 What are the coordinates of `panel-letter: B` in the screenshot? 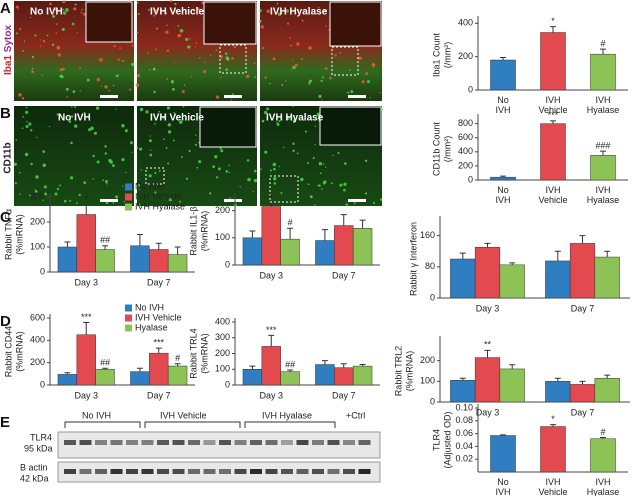 It's located at (5, 113).